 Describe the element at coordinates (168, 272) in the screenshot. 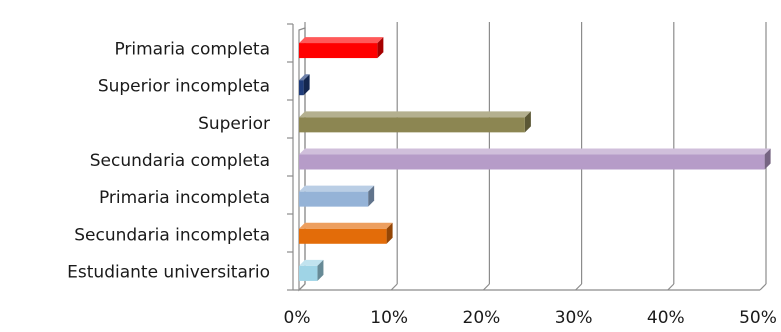

I see `category-label: Estudiante universitario` at that location.